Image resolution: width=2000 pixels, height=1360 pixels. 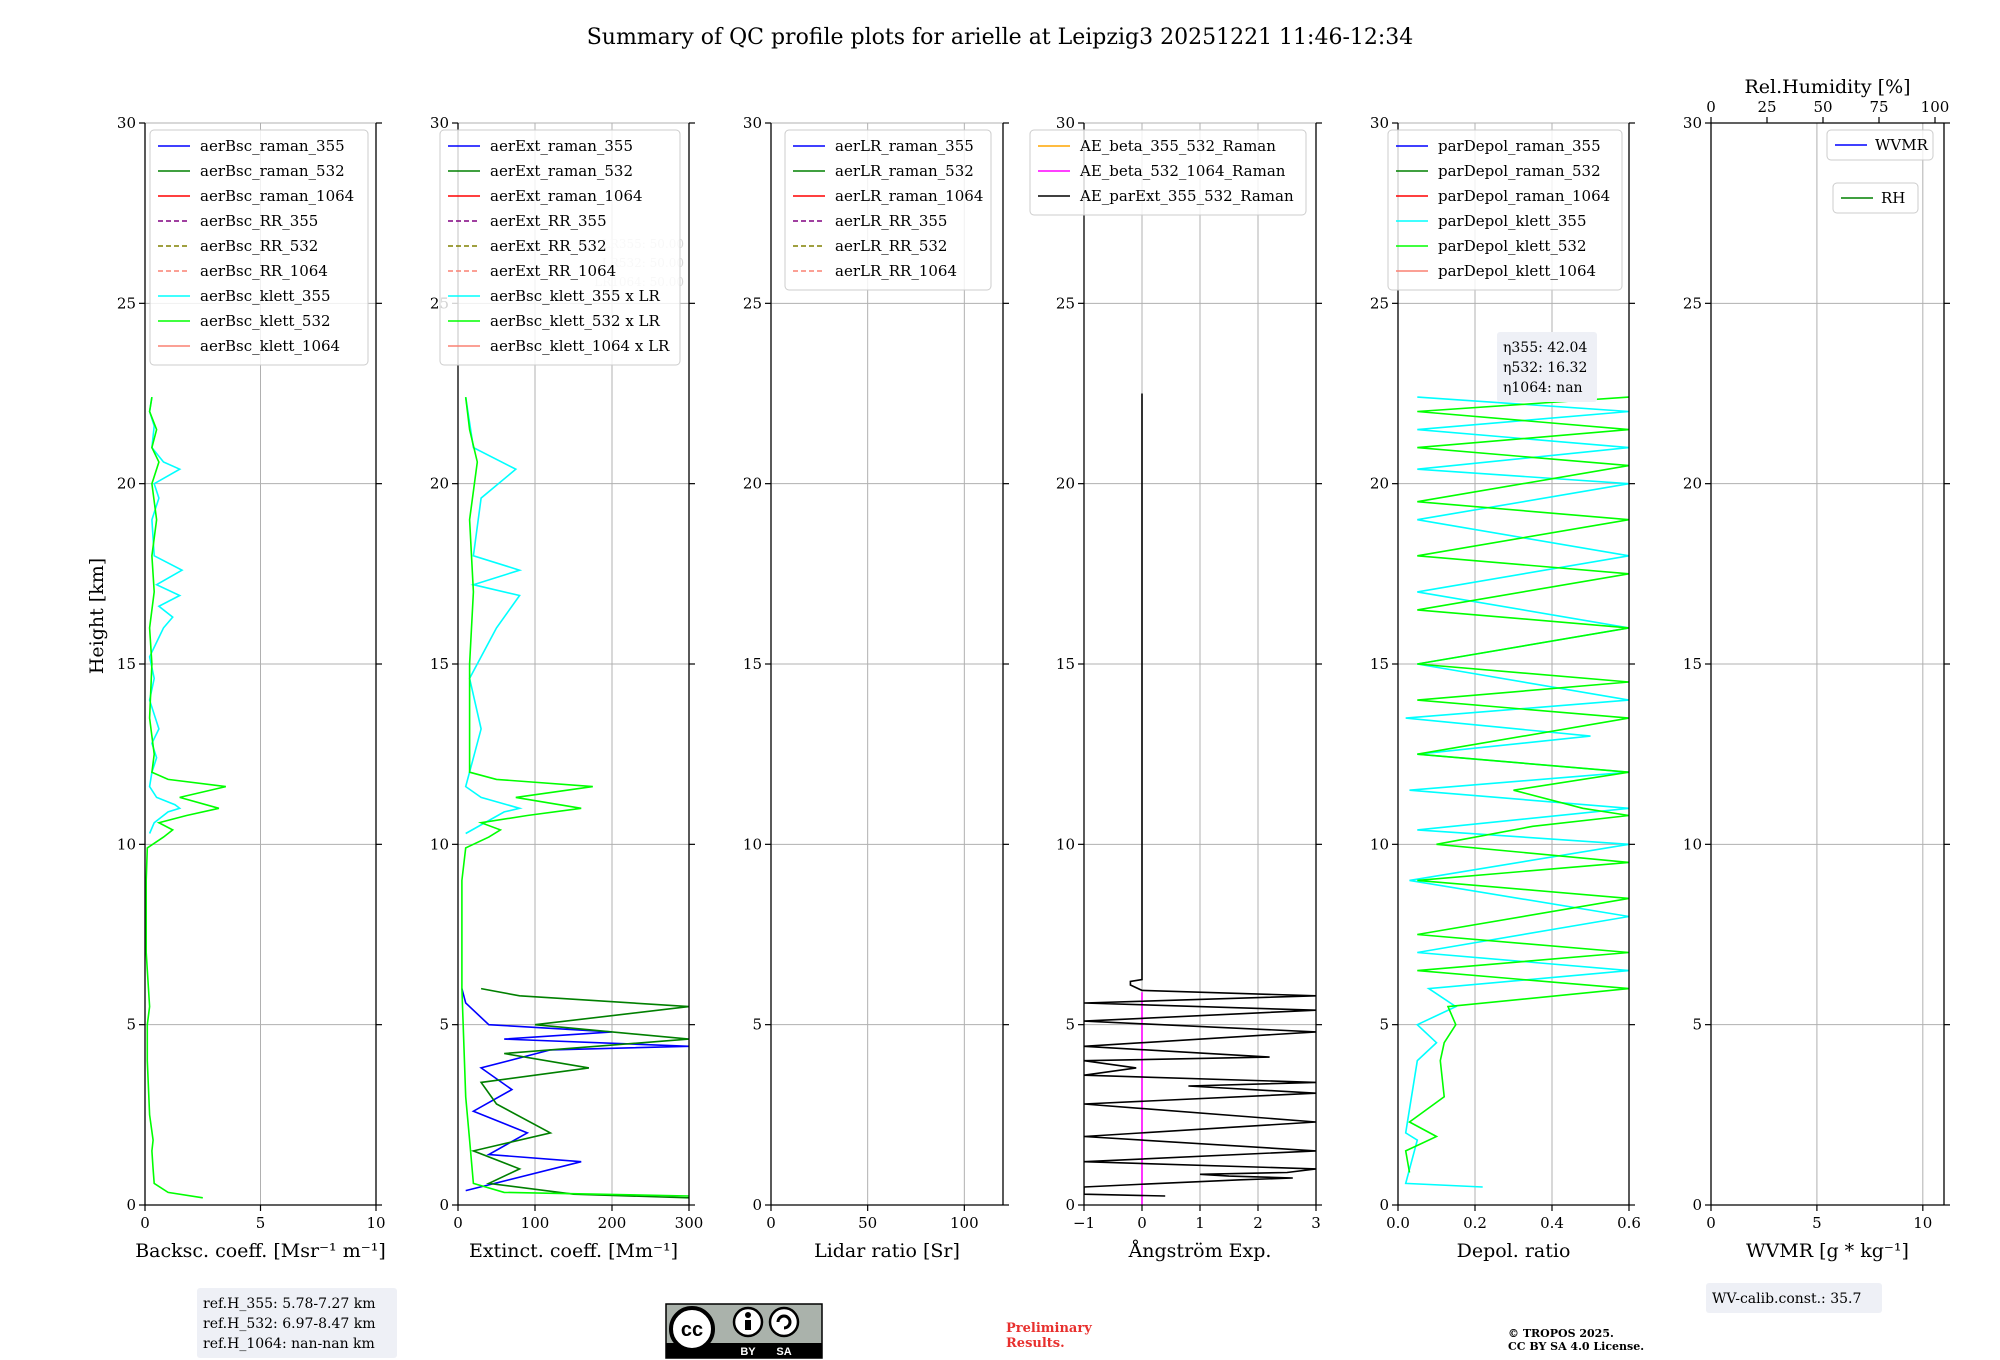 I want to click on top-tick-label: 25, so click(x=1766, y=107).